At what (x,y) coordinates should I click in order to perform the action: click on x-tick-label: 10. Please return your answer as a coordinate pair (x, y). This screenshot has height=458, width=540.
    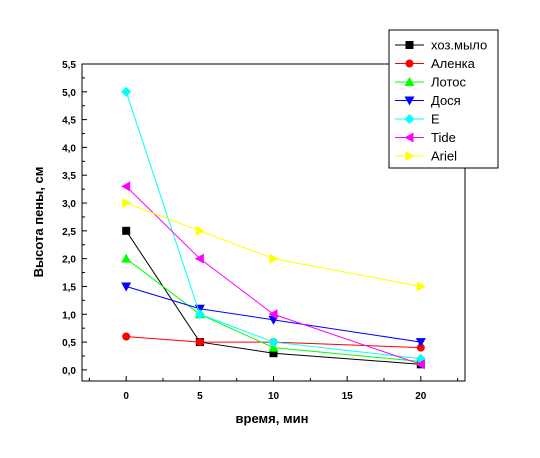
    Looking at the image, I should click on (274, 396).